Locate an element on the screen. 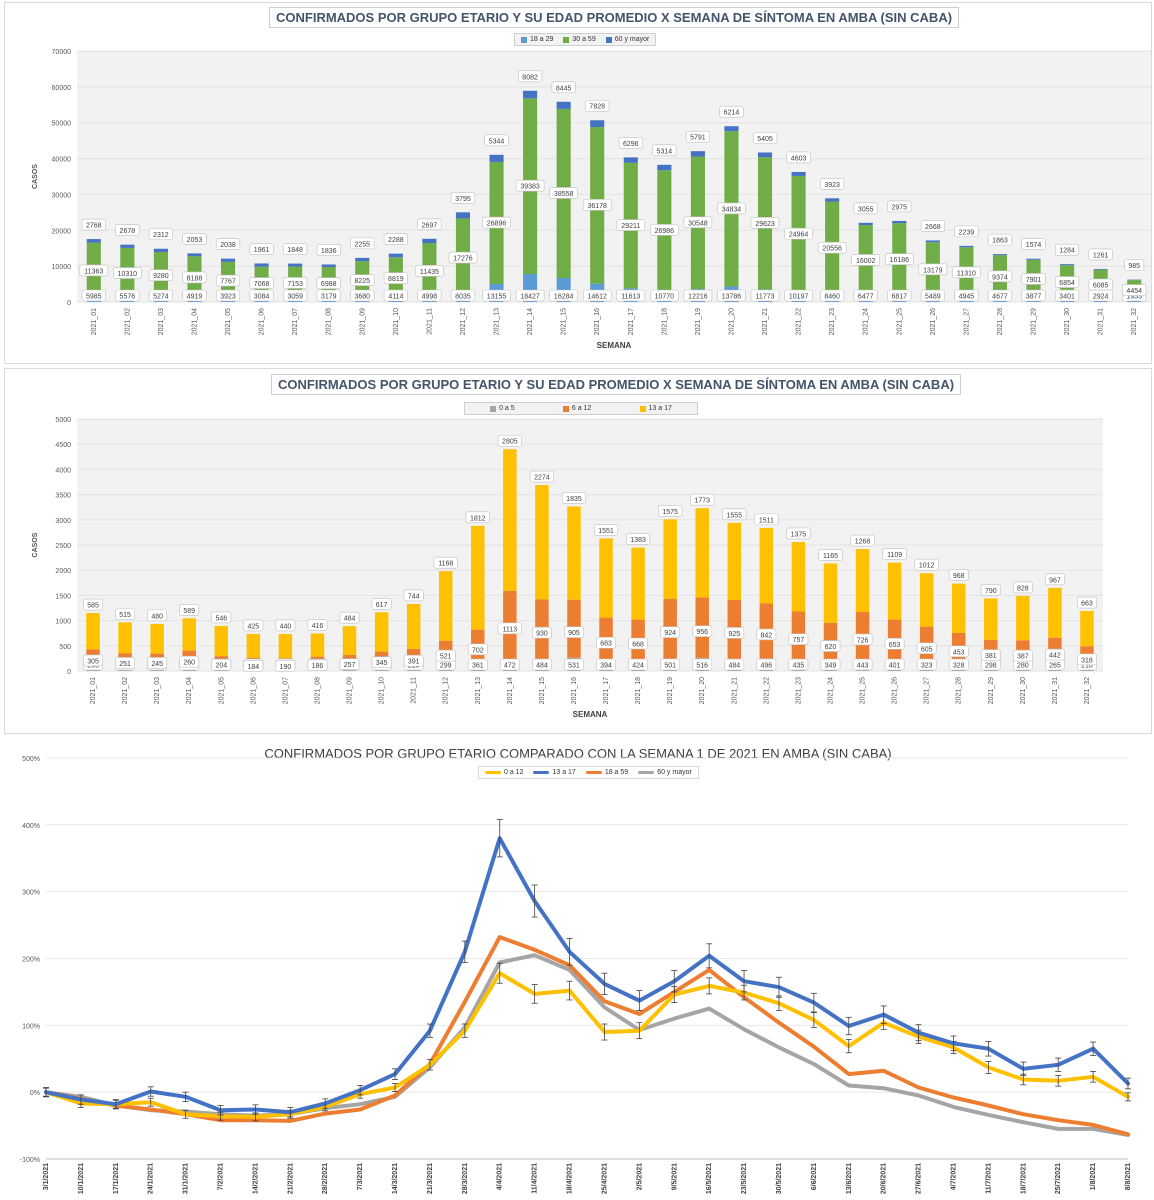 The image size is (1154, 1200). data-label-bottom: 484 is located at coordinates (734, 666).